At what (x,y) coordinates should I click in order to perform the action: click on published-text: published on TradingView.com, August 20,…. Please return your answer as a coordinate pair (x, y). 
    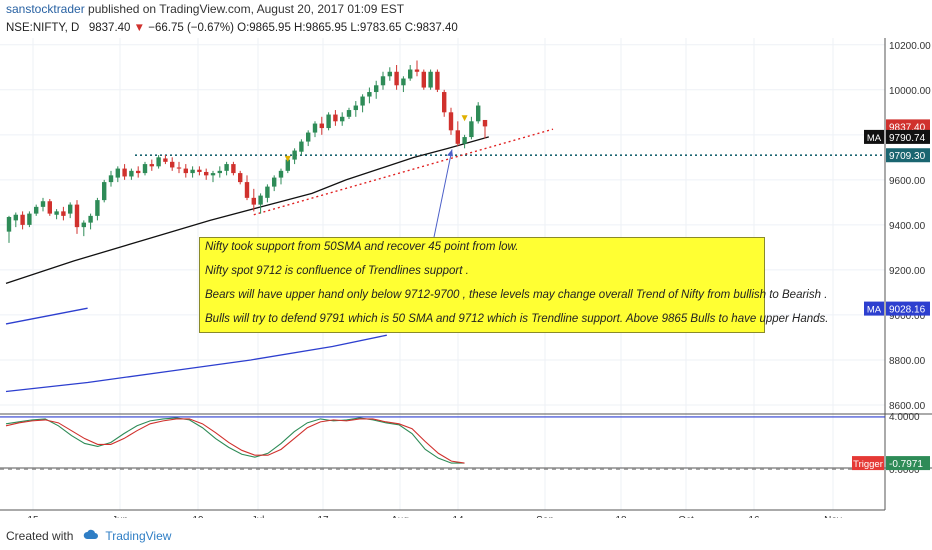
    Looking at the image, I should click on (246, 9).